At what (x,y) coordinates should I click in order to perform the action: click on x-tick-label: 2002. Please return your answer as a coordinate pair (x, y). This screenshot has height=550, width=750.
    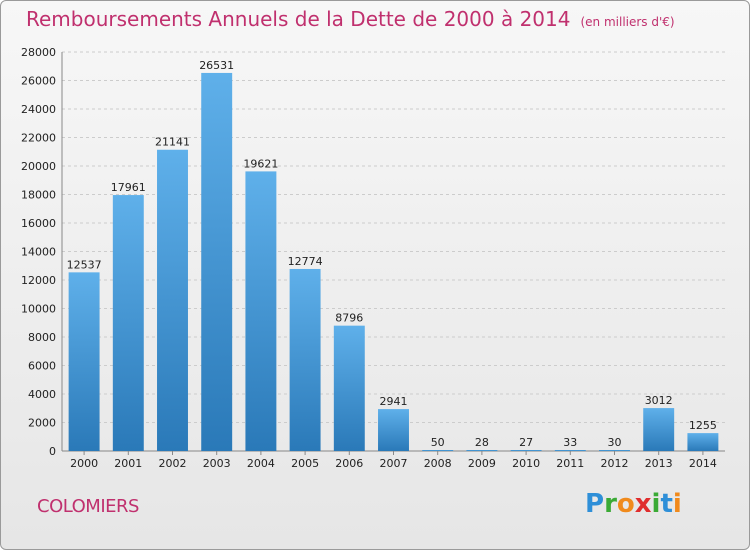
    Looking at the image, I should click on (173, 463).